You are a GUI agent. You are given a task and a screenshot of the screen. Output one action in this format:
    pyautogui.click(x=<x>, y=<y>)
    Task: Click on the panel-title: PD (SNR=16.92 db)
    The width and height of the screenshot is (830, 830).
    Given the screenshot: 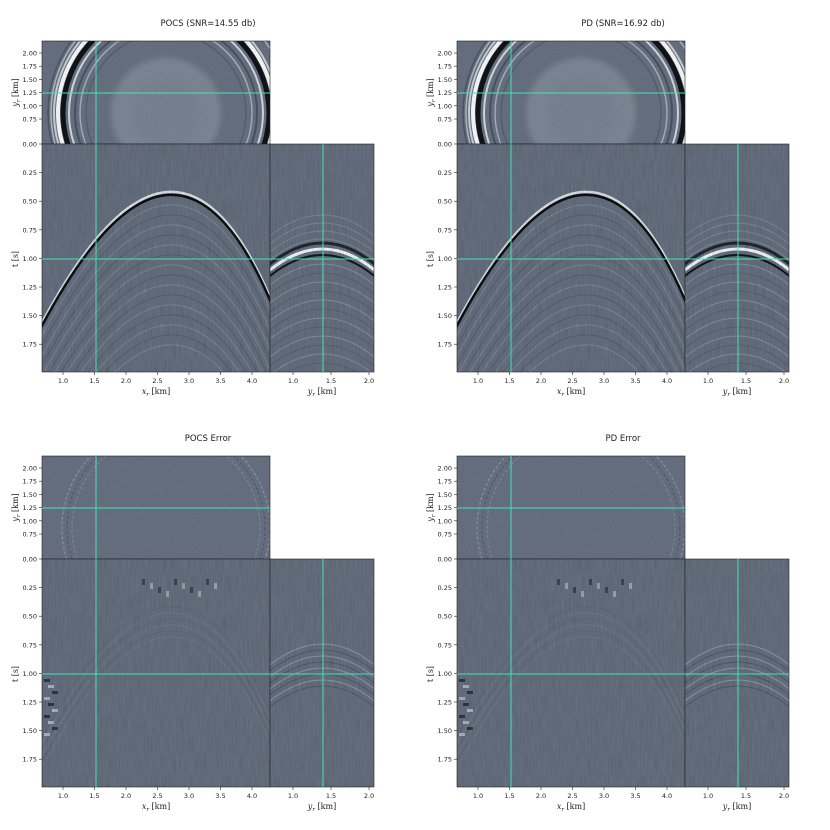 What is the action you would take?
    pyautogui.click(x=623, y=24)
    